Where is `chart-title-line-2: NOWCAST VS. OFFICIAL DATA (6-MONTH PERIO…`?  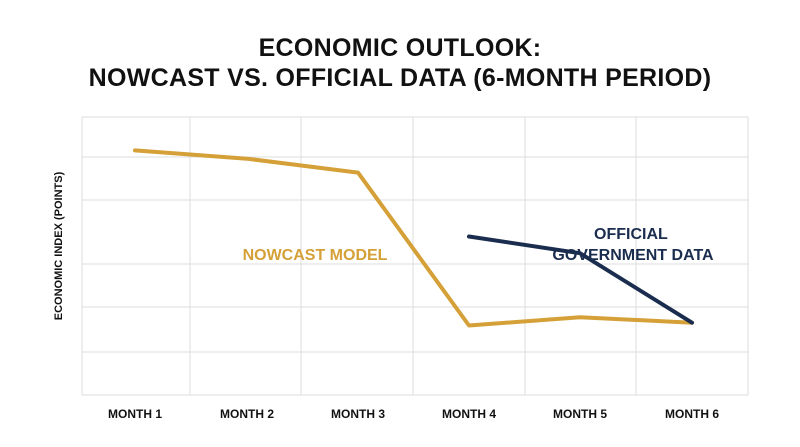
chart-title-line-2: NOWCAST VS. OFFICIAL DATA (6-MONTH PERIO… is located at coordinates (400, 78).